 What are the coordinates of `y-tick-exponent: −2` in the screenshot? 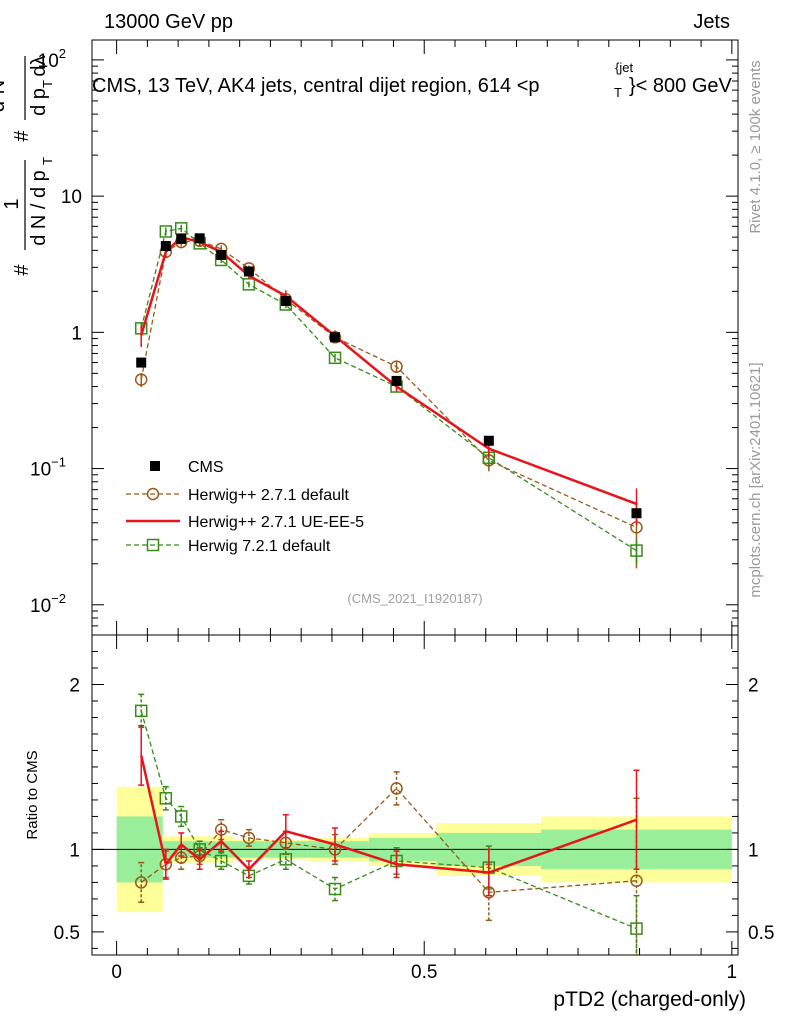 It's located at (58, 598).